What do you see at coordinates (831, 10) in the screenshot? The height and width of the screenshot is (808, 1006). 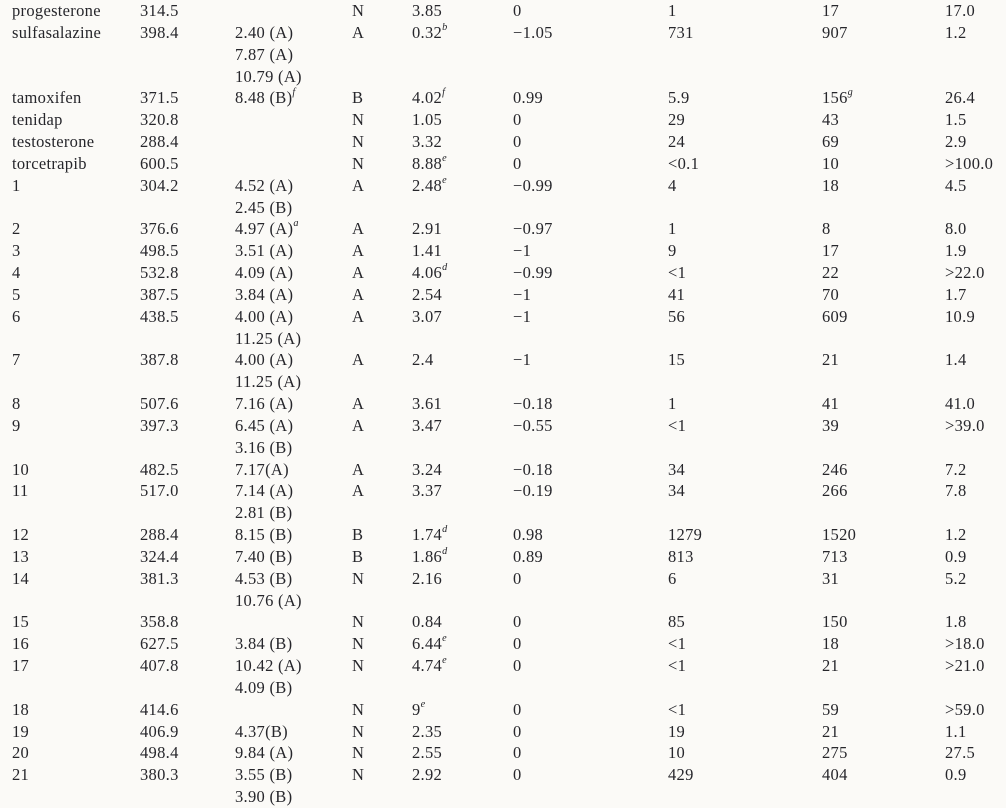 I see `col8-value-cell: 17` at bounding box center [831, 10].